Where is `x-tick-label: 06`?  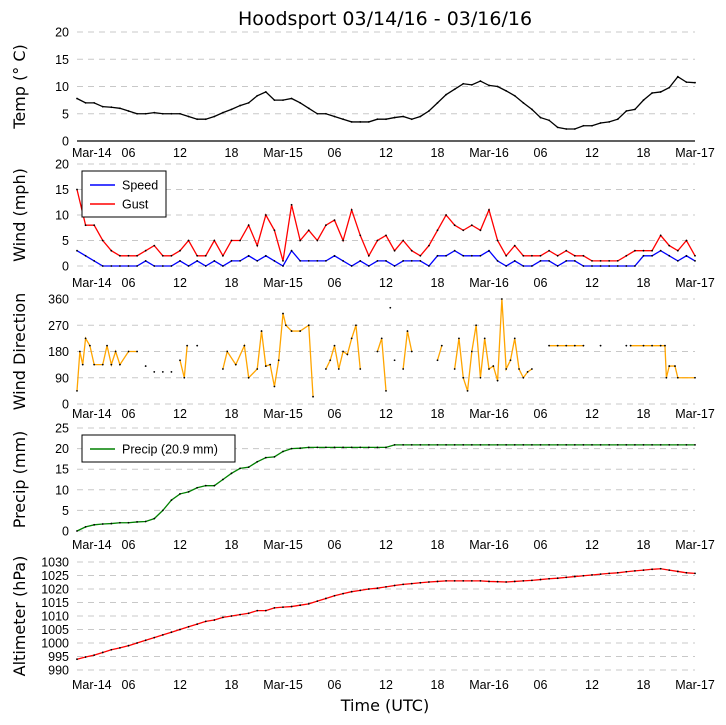
x-tick-label: 06 is located at coordinates (335, 545).